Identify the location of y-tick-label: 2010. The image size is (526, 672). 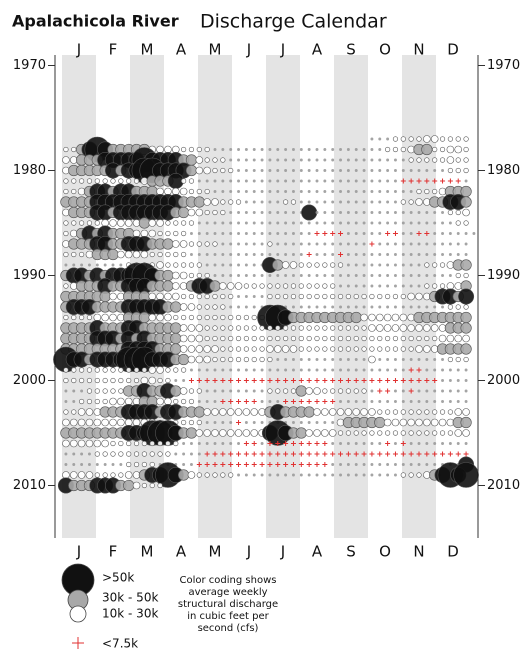
(29, 485).